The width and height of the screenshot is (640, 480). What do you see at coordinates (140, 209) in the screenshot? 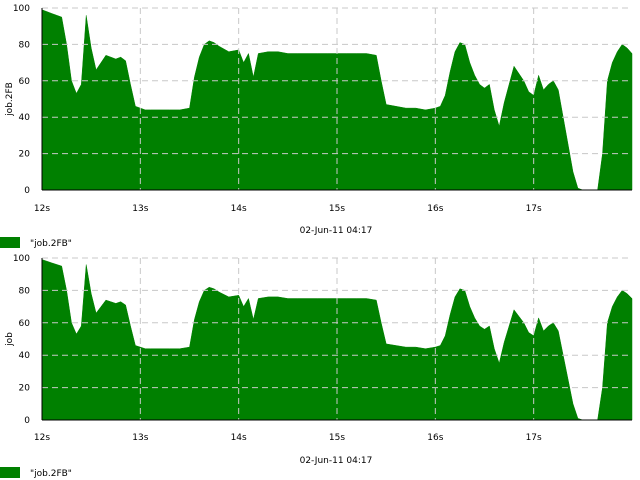
I see `chart1-x-tick-label: 13s` at bounding box center [140, 209].